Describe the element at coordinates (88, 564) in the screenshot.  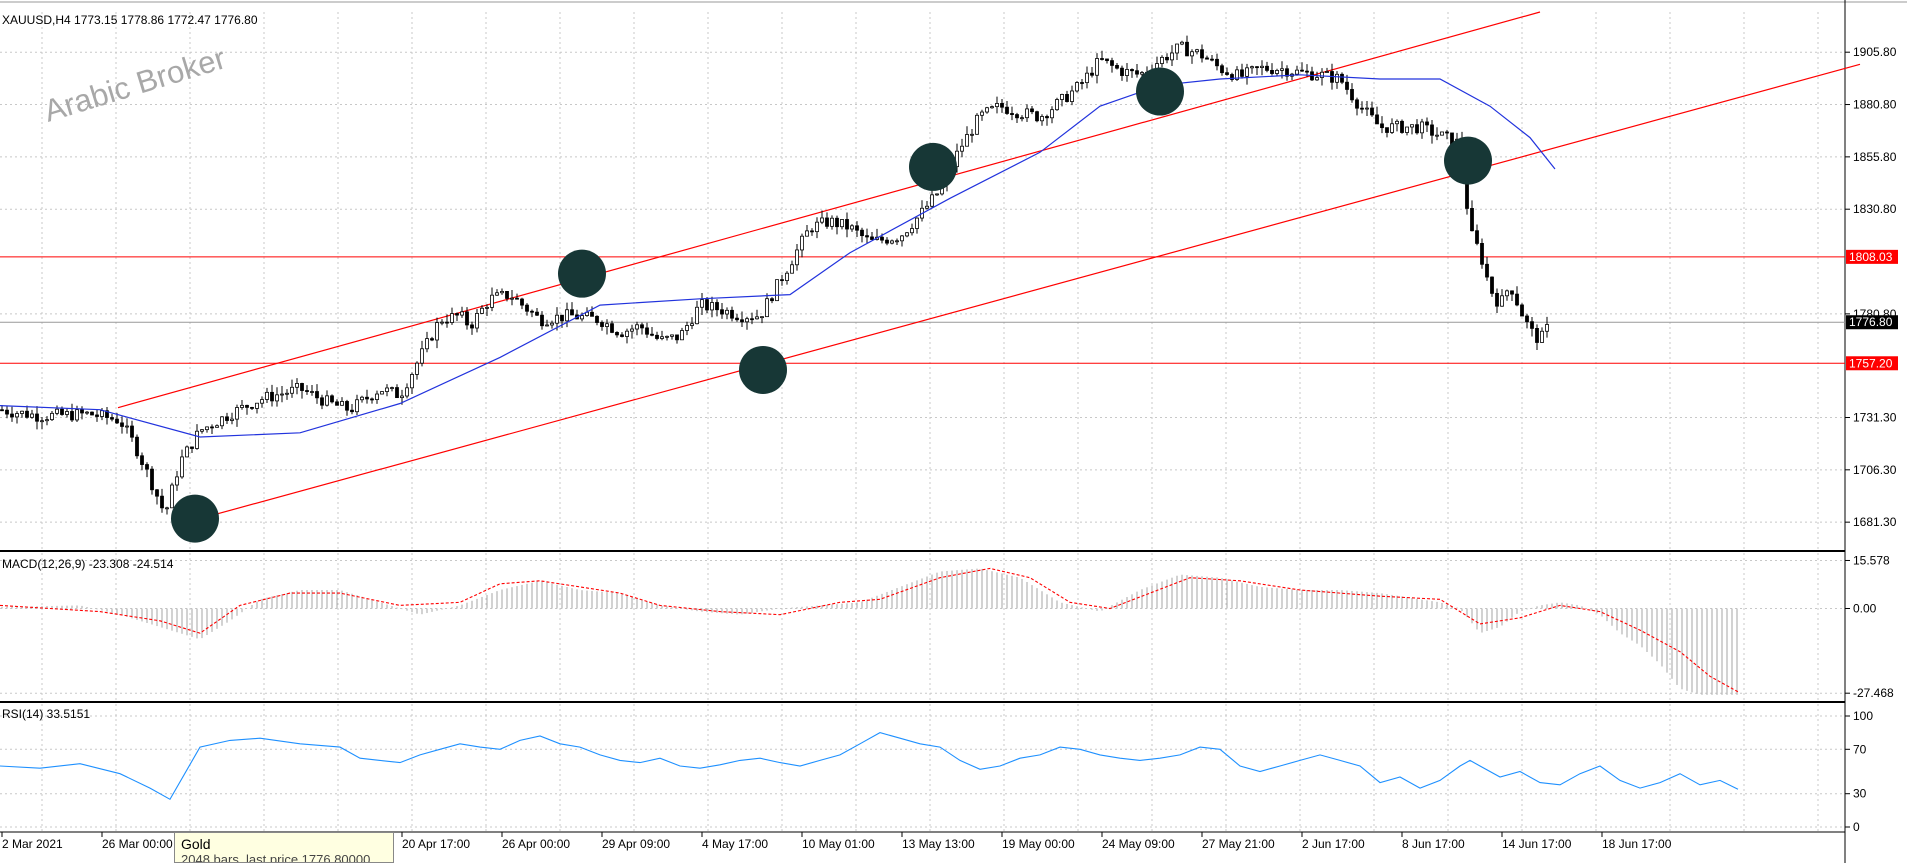
I see `macd-title: MACD(12,26,9) -23.308 -24.514` at that location.